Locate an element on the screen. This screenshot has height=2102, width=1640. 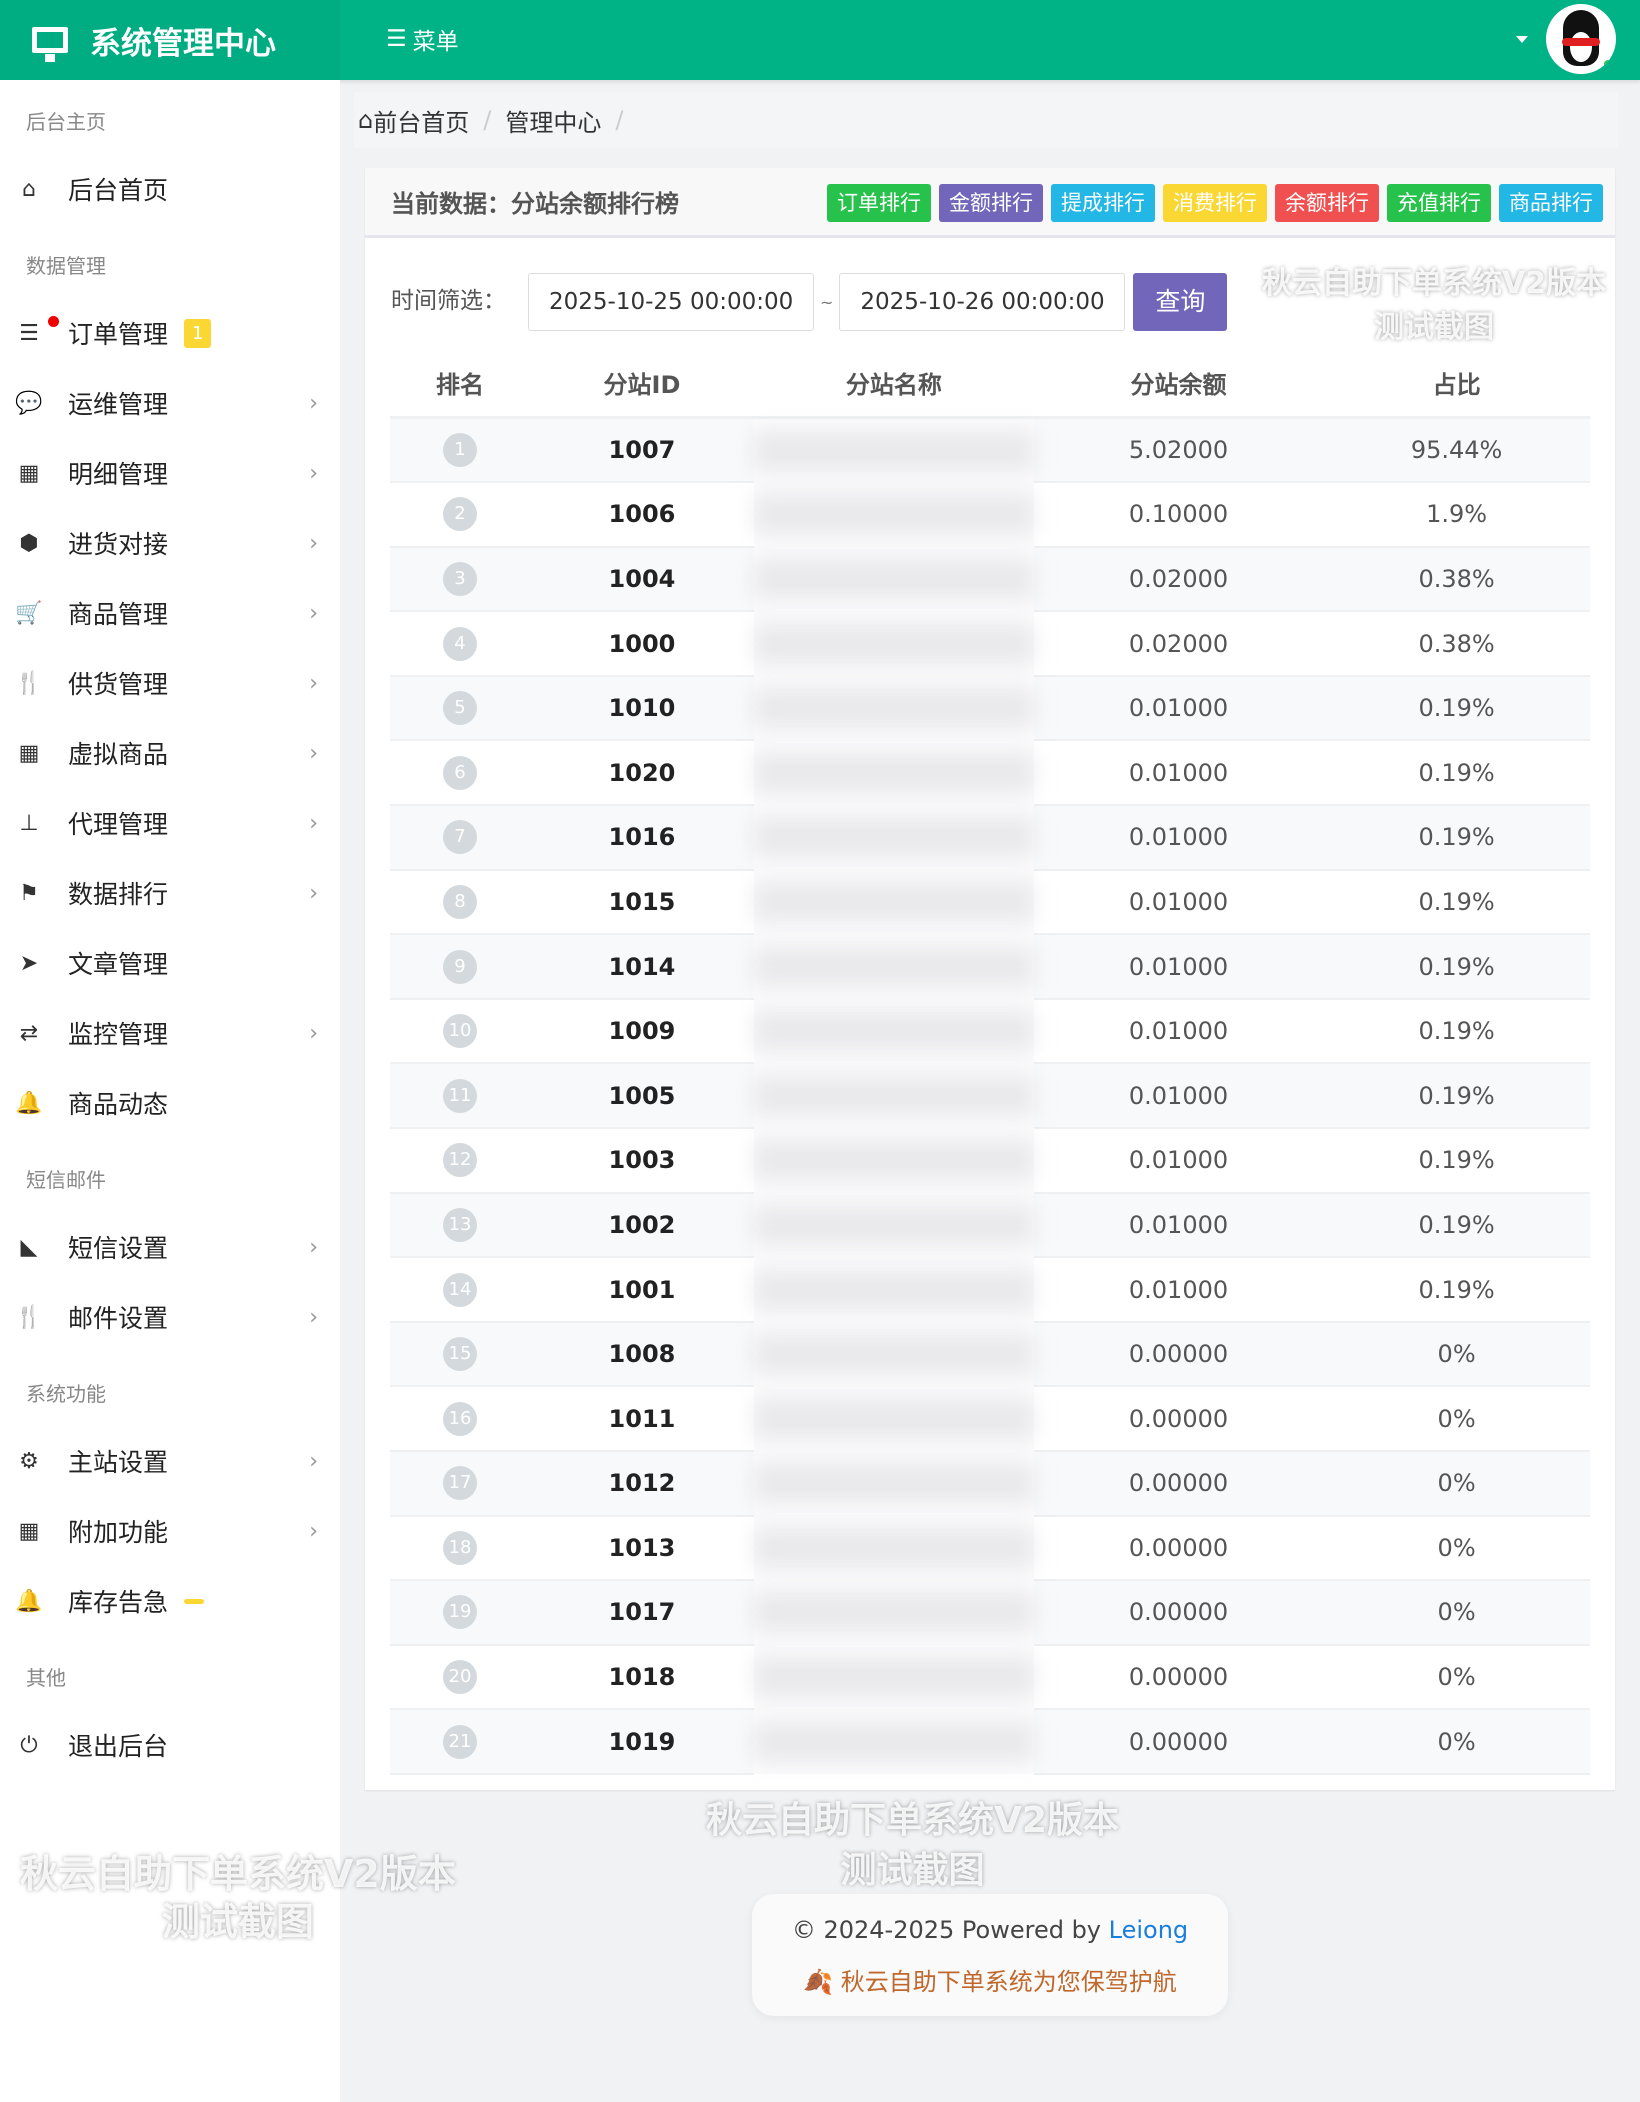
table-row: 11 1005 0.01000 0.19% is located at coordinates (990, 1096).